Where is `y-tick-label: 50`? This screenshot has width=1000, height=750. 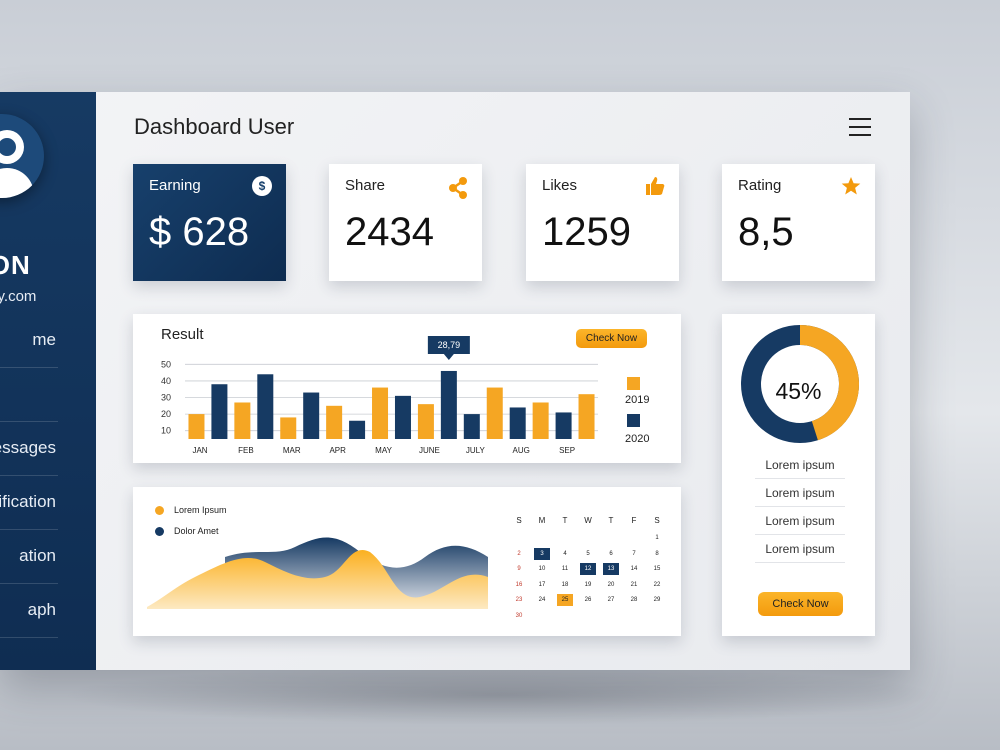
y-tick-label: 50 is located at coordinates (166, 364).